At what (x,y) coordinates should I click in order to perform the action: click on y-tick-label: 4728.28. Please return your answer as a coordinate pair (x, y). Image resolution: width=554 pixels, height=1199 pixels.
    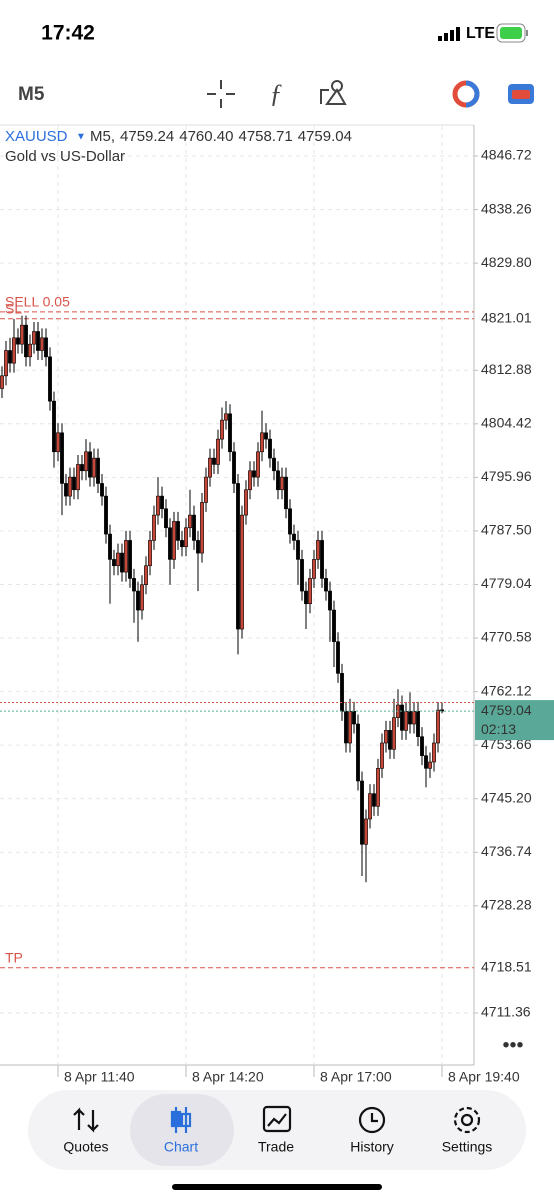
    Looking at the image, I should click on (506, 905).